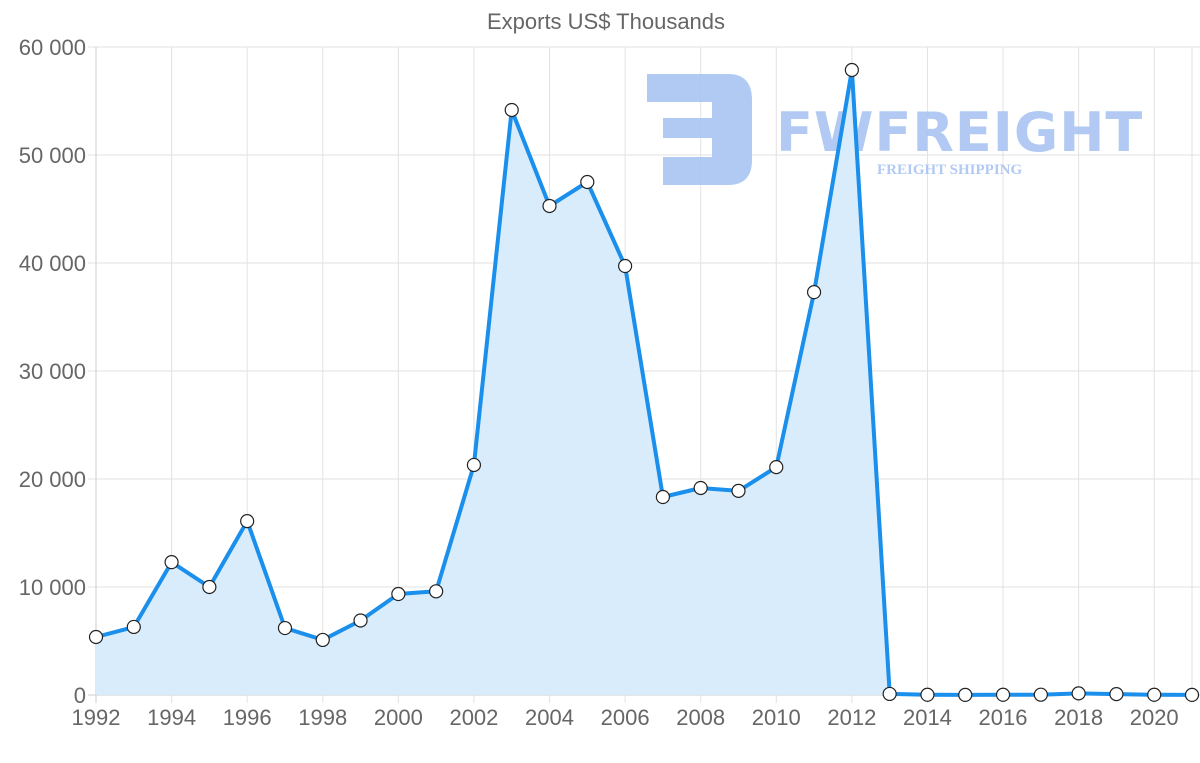  I want to click on data-point-1995, so click(209, 587).